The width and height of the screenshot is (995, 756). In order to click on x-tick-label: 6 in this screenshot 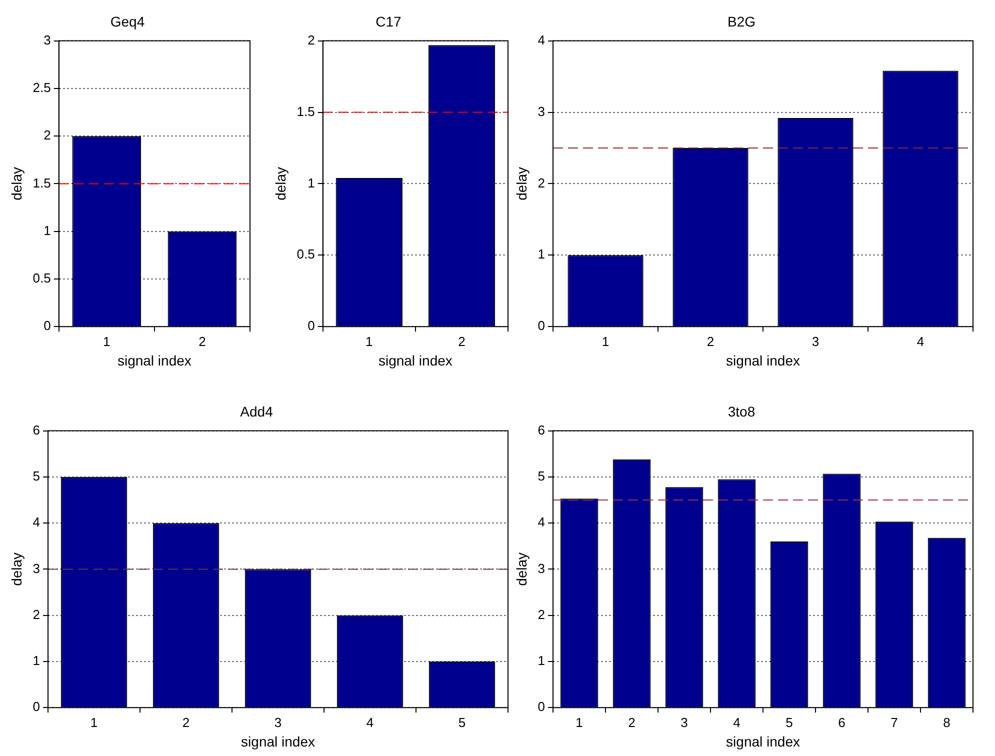, I will do `click(842, 722)`.